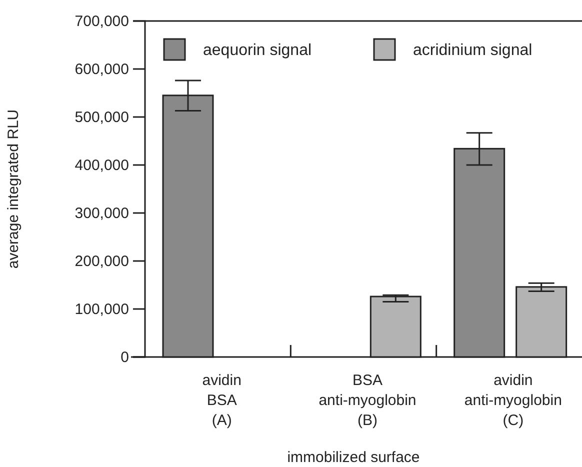 This screenshot has height=467, width=582. I want to click on x-tick-label: BSA anti-myoglobin (B), so click(367, 400).